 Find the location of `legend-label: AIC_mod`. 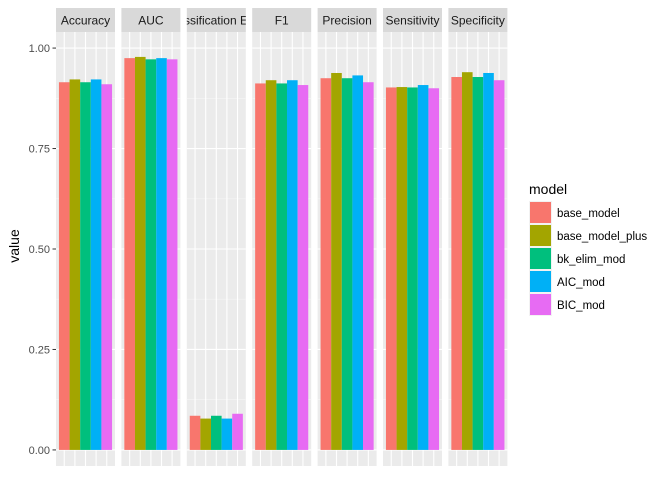

legend-label: AIC_mod is located at coordinates (581, 283).